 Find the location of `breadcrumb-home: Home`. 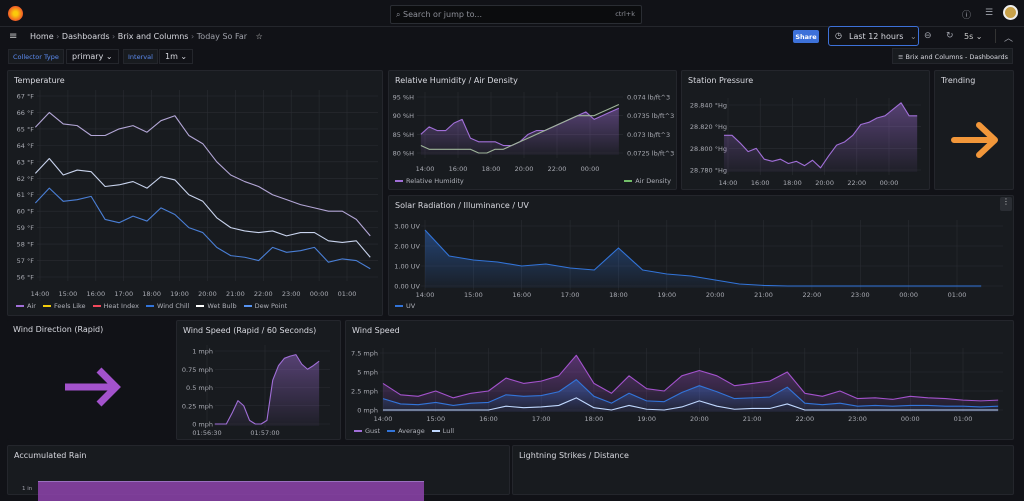

breadcrumb-home: Home is located at coordinates (42, 36).